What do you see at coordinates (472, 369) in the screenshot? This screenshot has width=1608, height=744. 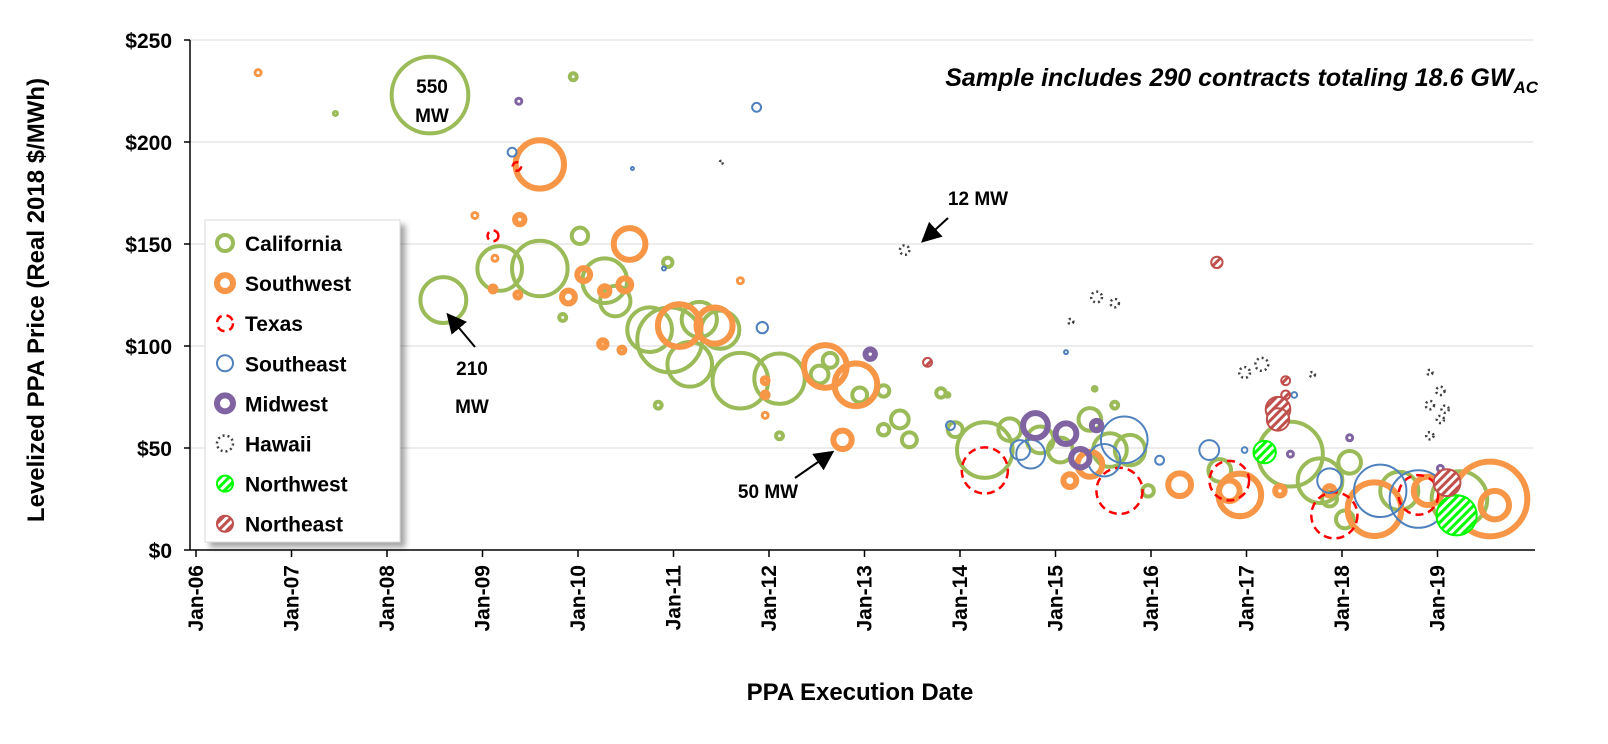 I see `annotation: 210` at bounding box center [472, 369].